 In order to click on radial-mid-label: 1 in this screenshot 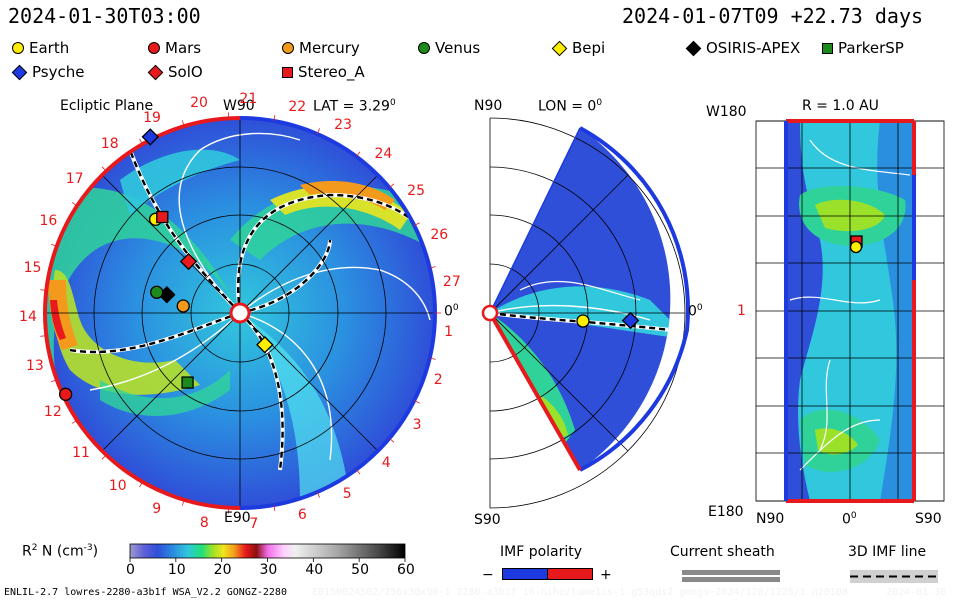, I will do `click(741, 311)`.